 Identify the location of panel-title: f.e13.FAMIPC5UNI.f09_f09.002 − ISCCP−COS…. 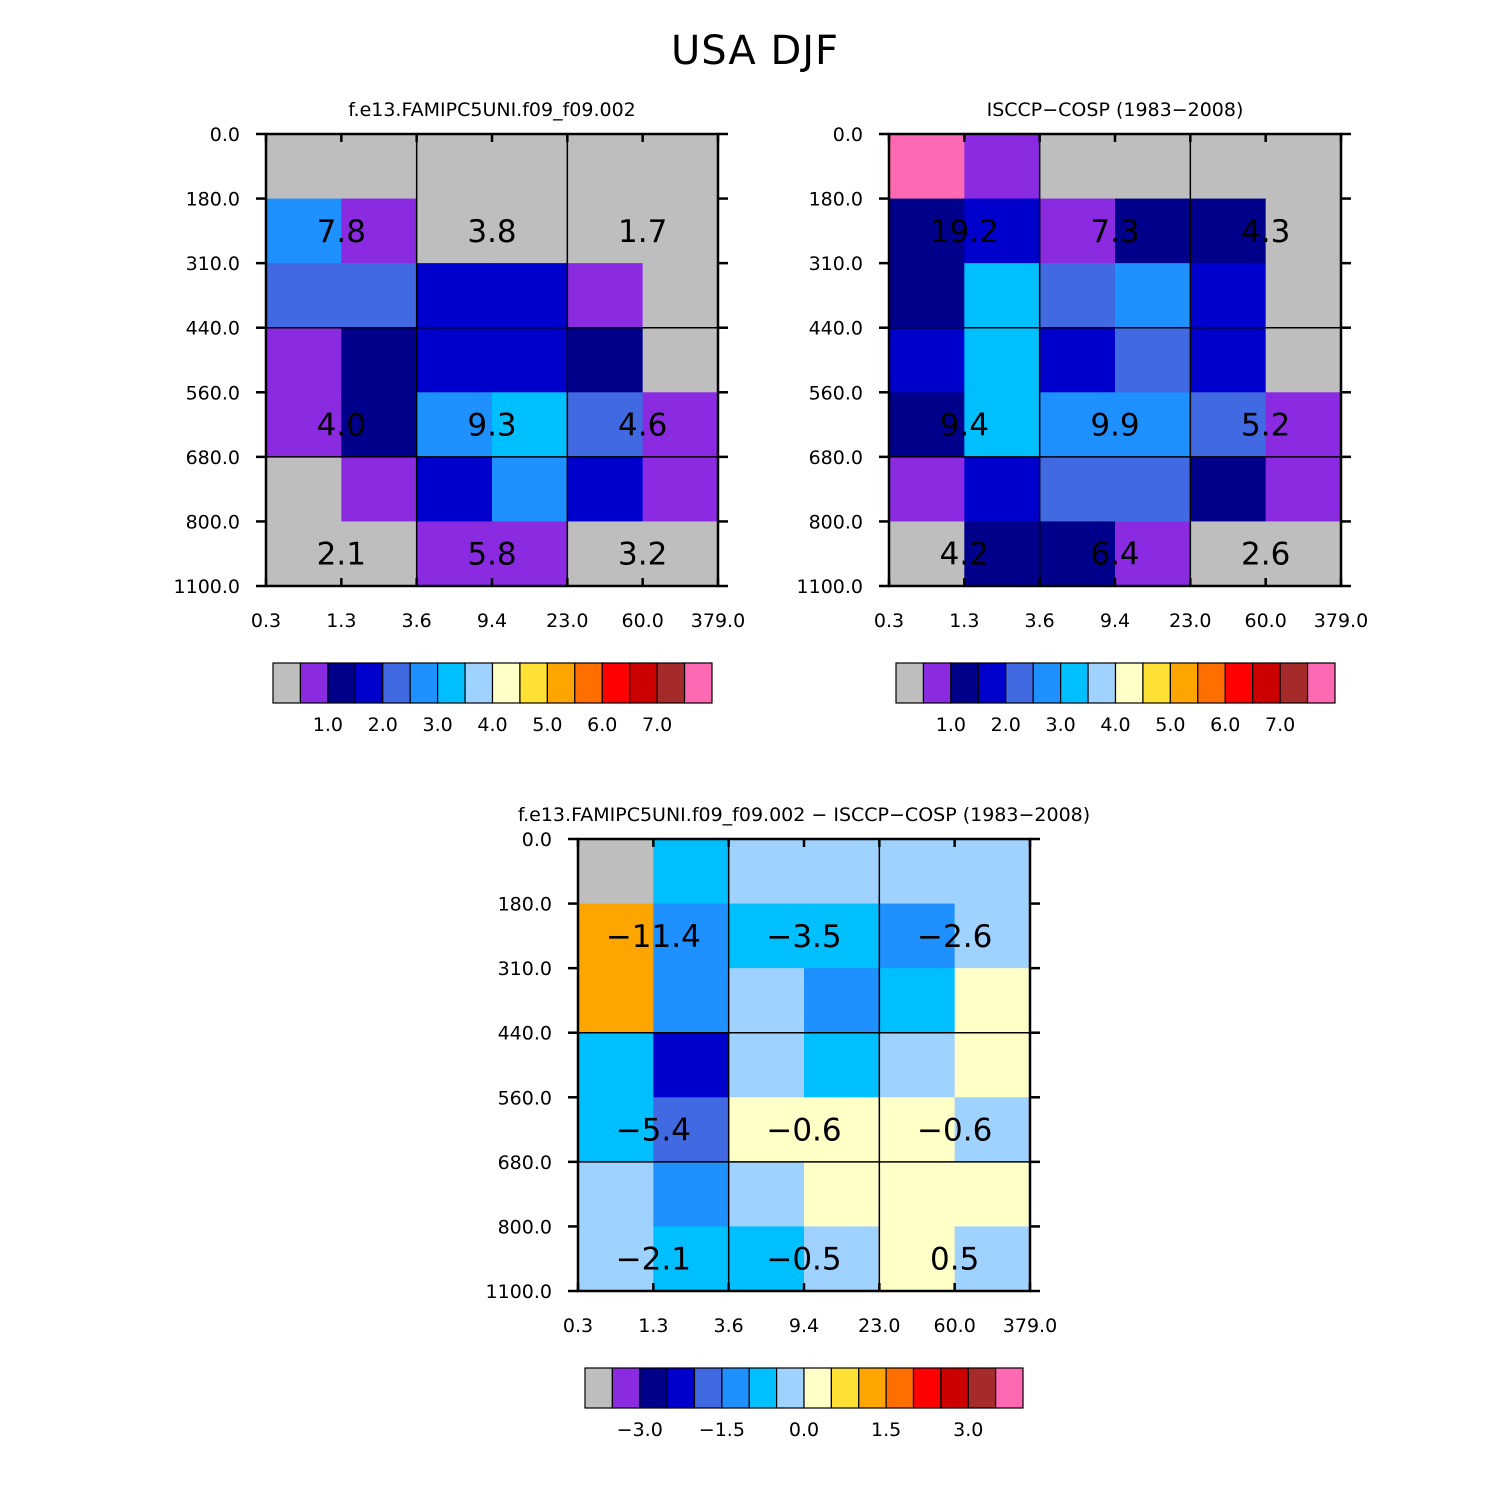
(804, 815).